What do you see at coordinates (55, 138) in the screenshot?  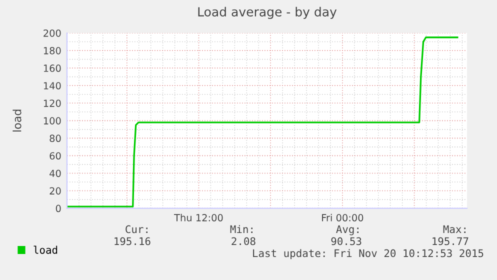 I see `y-tick-label: 80` at bounding box center [55, 138].